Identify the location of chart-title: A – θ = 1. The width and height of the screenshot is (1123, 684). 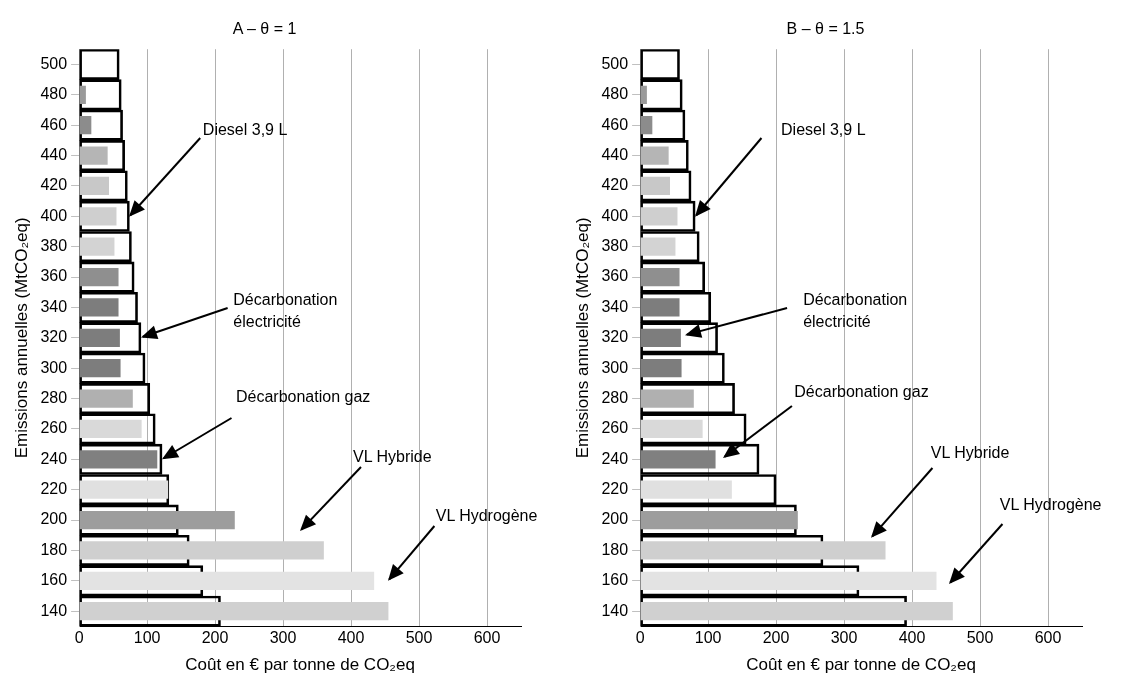
(264, 29).